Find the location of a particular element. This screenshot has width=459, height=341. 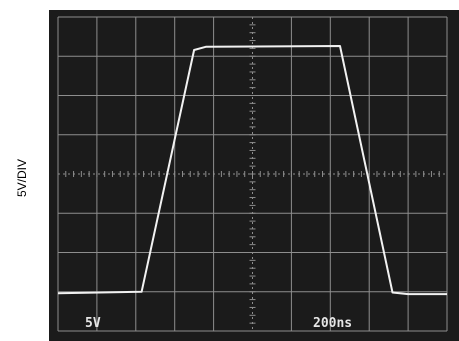

volts-per-div-label: 5V is located at coordinates (93, 323).